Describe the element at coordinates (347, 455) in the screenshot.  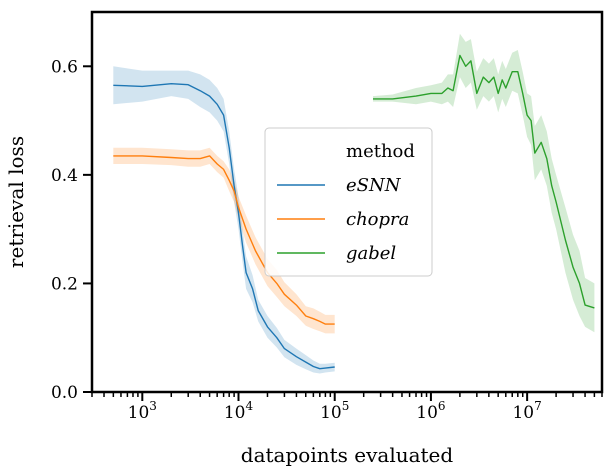
I see `x-axis-title: datapoints evaluated` at that location.